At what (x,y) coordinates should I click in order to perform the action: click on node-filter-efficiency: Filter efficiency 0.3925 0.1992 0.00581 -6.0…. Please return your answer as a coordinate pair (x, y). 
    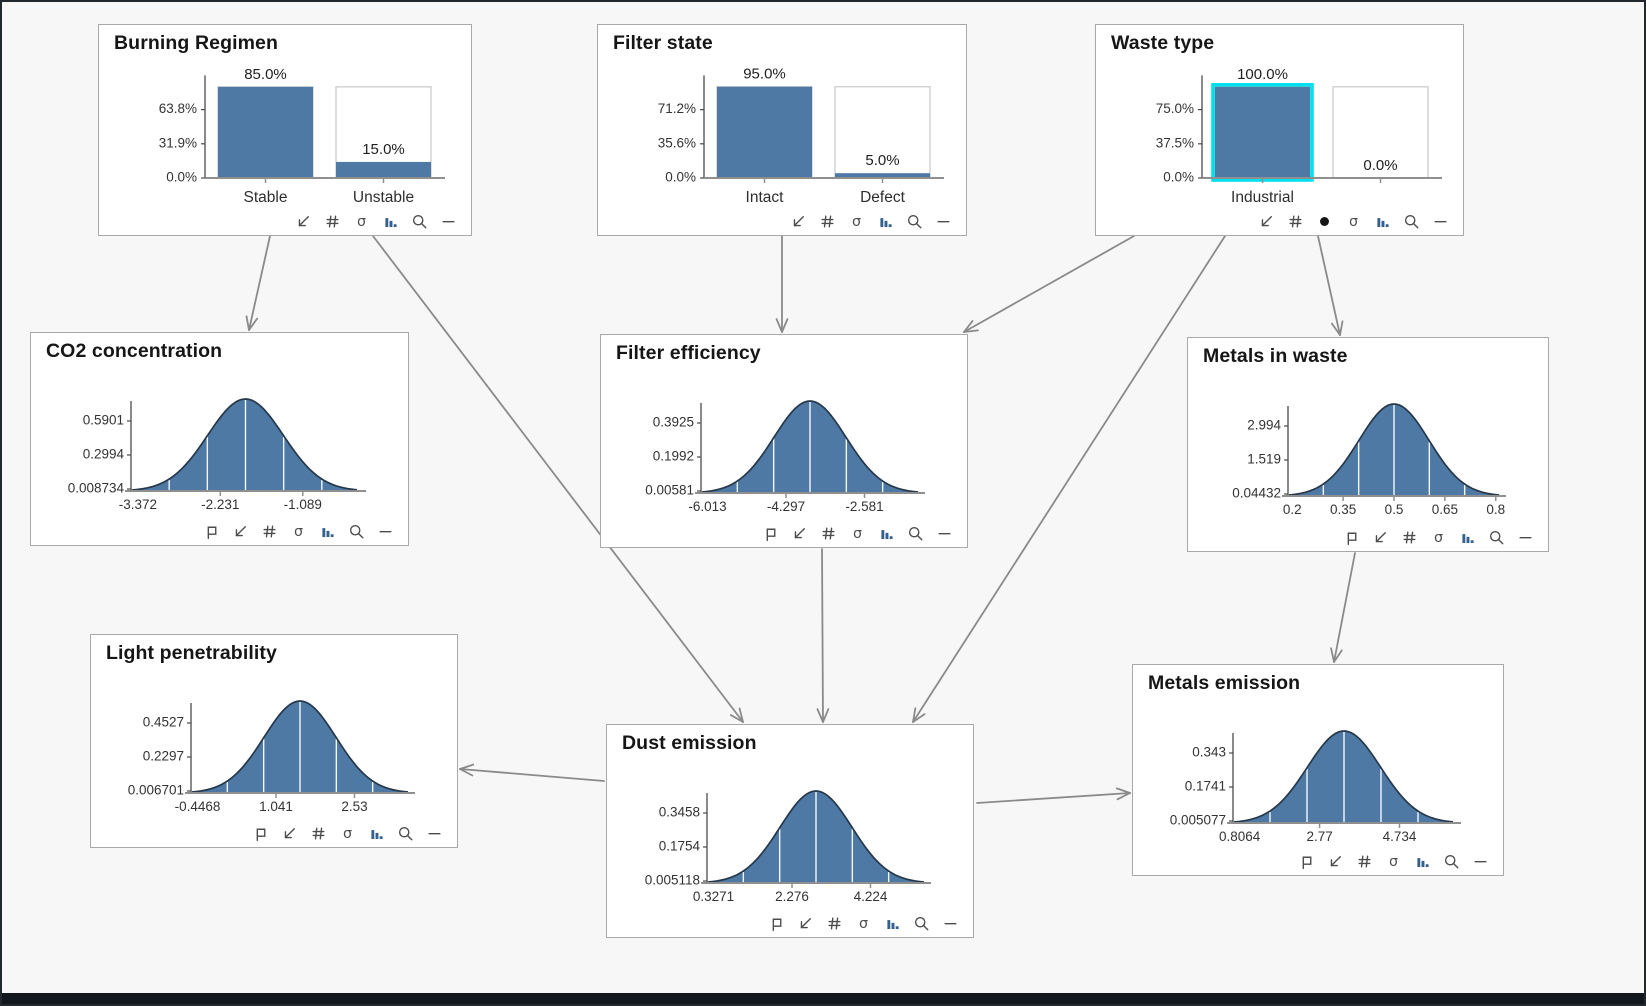
    Looking at the image, I should click on (784, 441).